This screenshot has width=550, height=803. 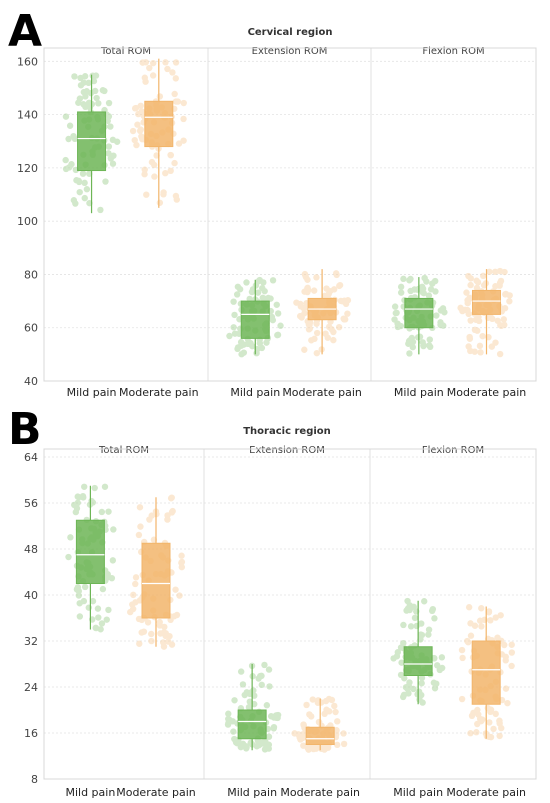 What do you see at coordinates (255, 317) in the screenshot?
I see `box-mild-pain` at bounding box center [255, 317].